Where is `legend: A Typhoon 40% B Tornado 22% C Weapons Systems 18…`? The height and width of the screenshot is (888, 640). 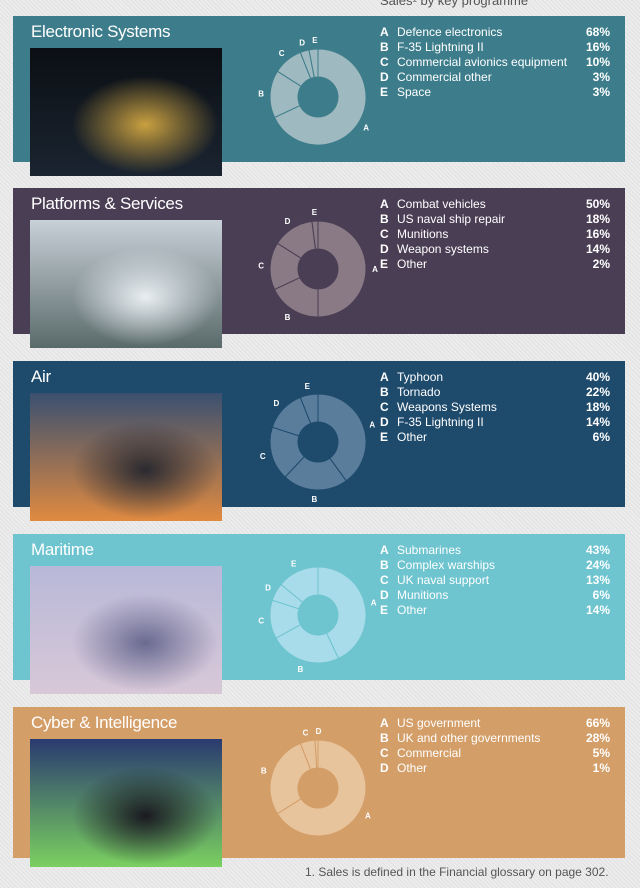
legend: A Typhoon 40% B Tornado 22% C Weapons Systems 18… is located at coordinates (495, 407).